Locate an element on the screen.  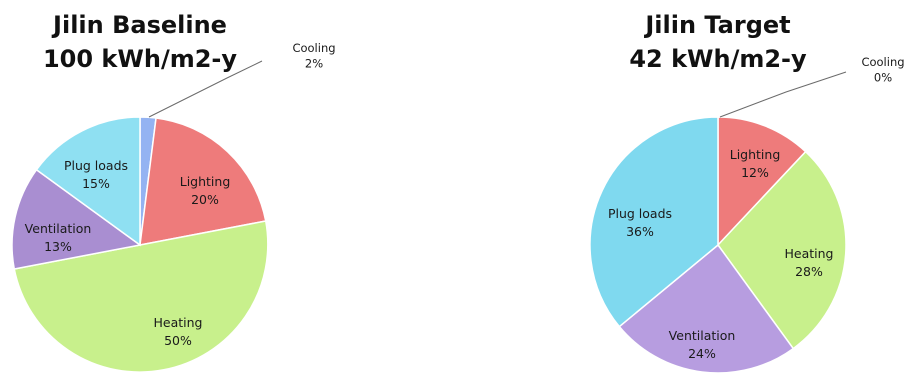
baseline-label-lighting: Lighting 20% is located at coordinates (205, 190).